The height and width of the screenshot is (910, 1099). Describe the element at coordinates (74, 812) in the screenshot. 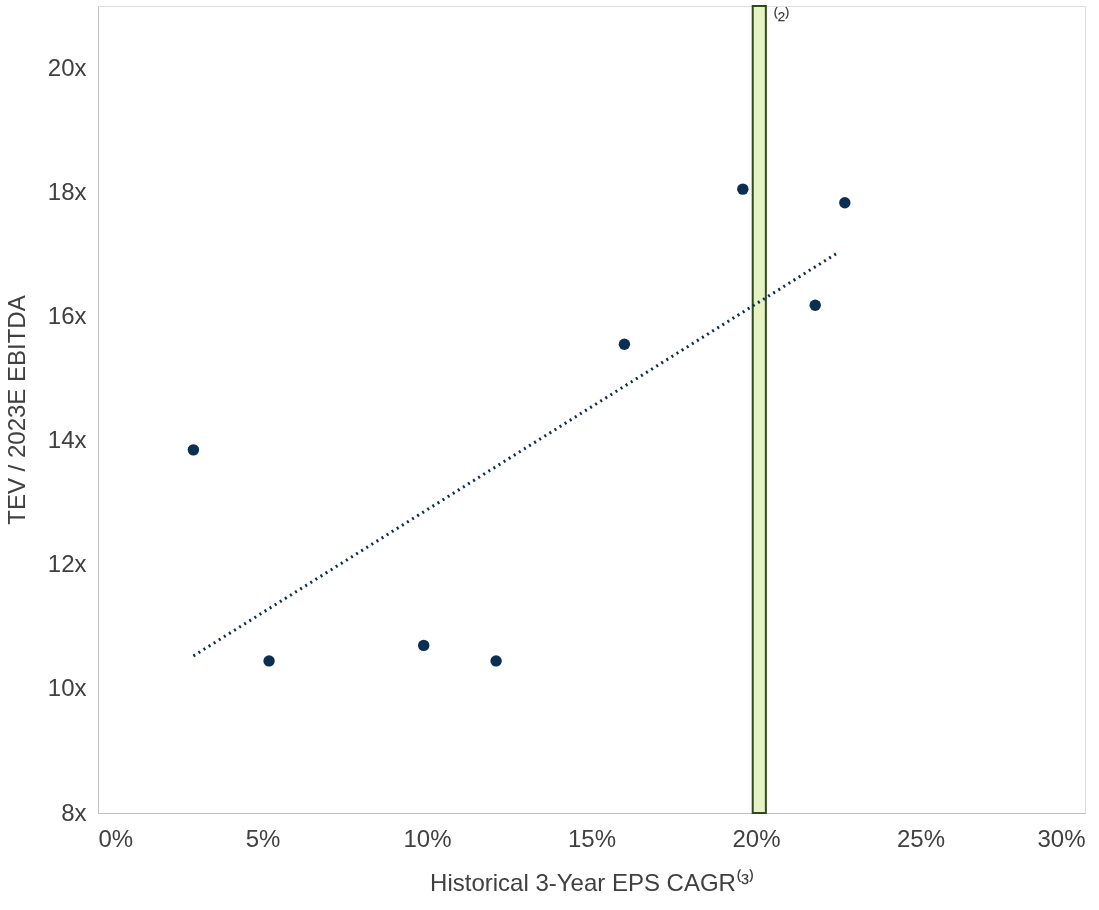

I see `y-tick-label: 8x` at that location.